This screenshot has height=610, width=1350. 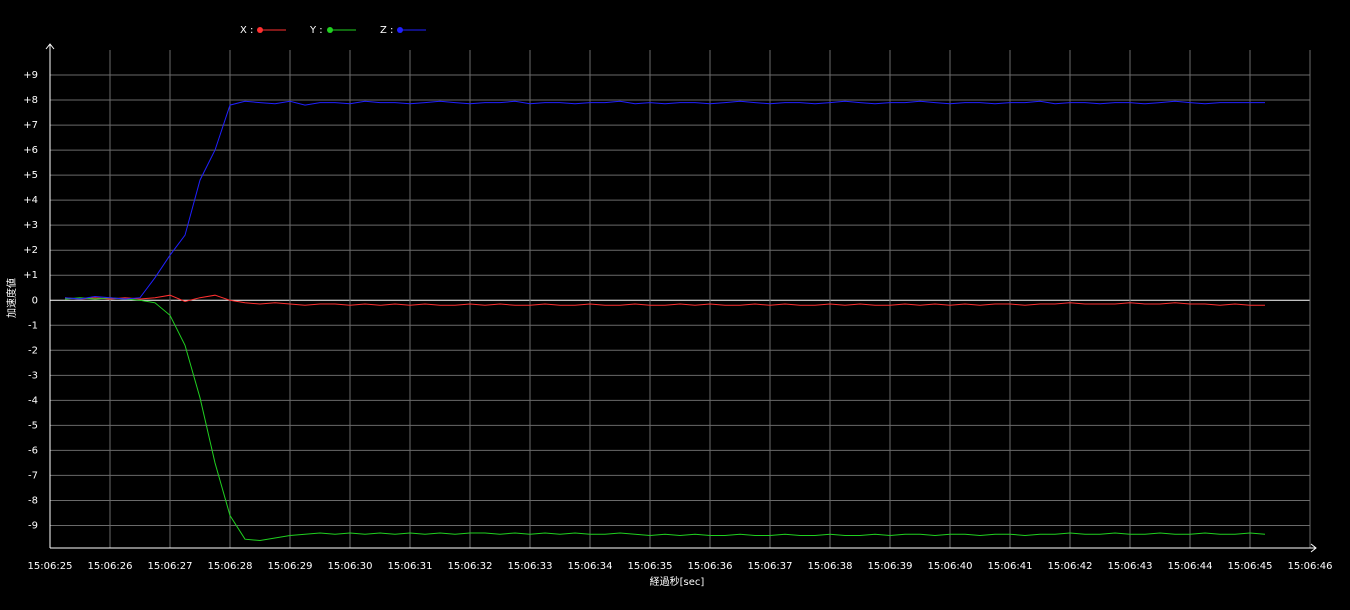 I want to click on x-tick-label: 15:06:41, so click(x=1010, y=566).